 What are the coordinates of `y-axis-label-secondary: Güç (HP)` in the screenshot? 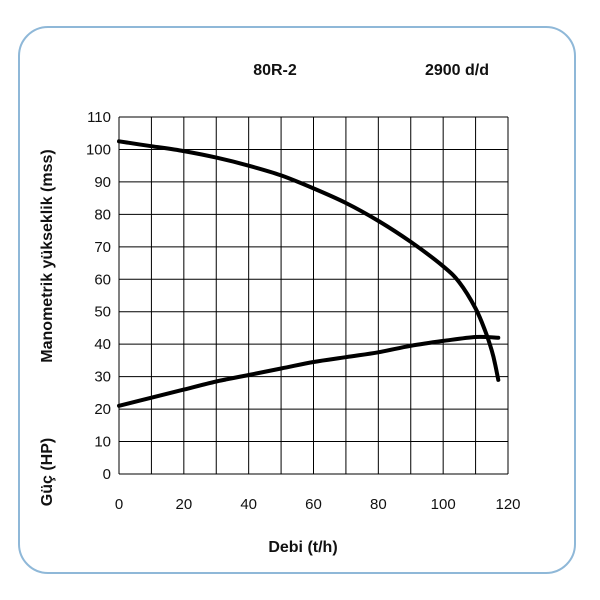 It's located at (47, 472).